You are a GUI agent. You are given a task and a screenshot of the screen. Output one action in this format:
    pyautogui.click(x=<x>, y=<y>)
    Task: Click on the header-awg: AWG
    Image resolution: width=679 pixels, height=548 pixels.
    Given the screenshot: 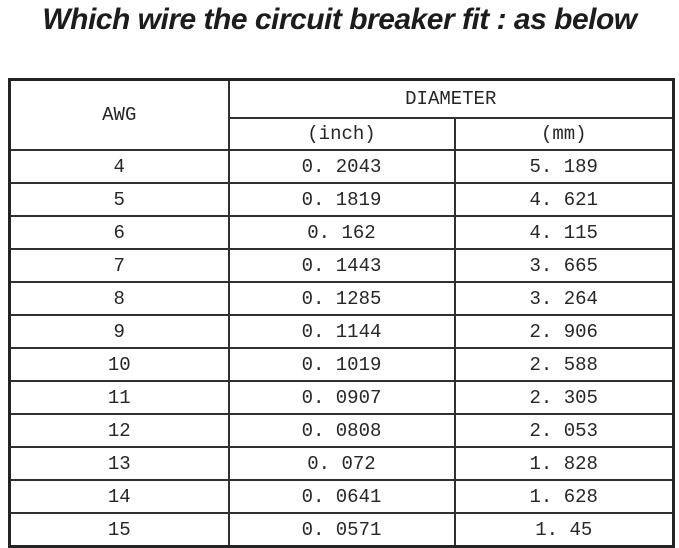 What is the action you would take?
    pyautogui.click(x=119, y=114)
    